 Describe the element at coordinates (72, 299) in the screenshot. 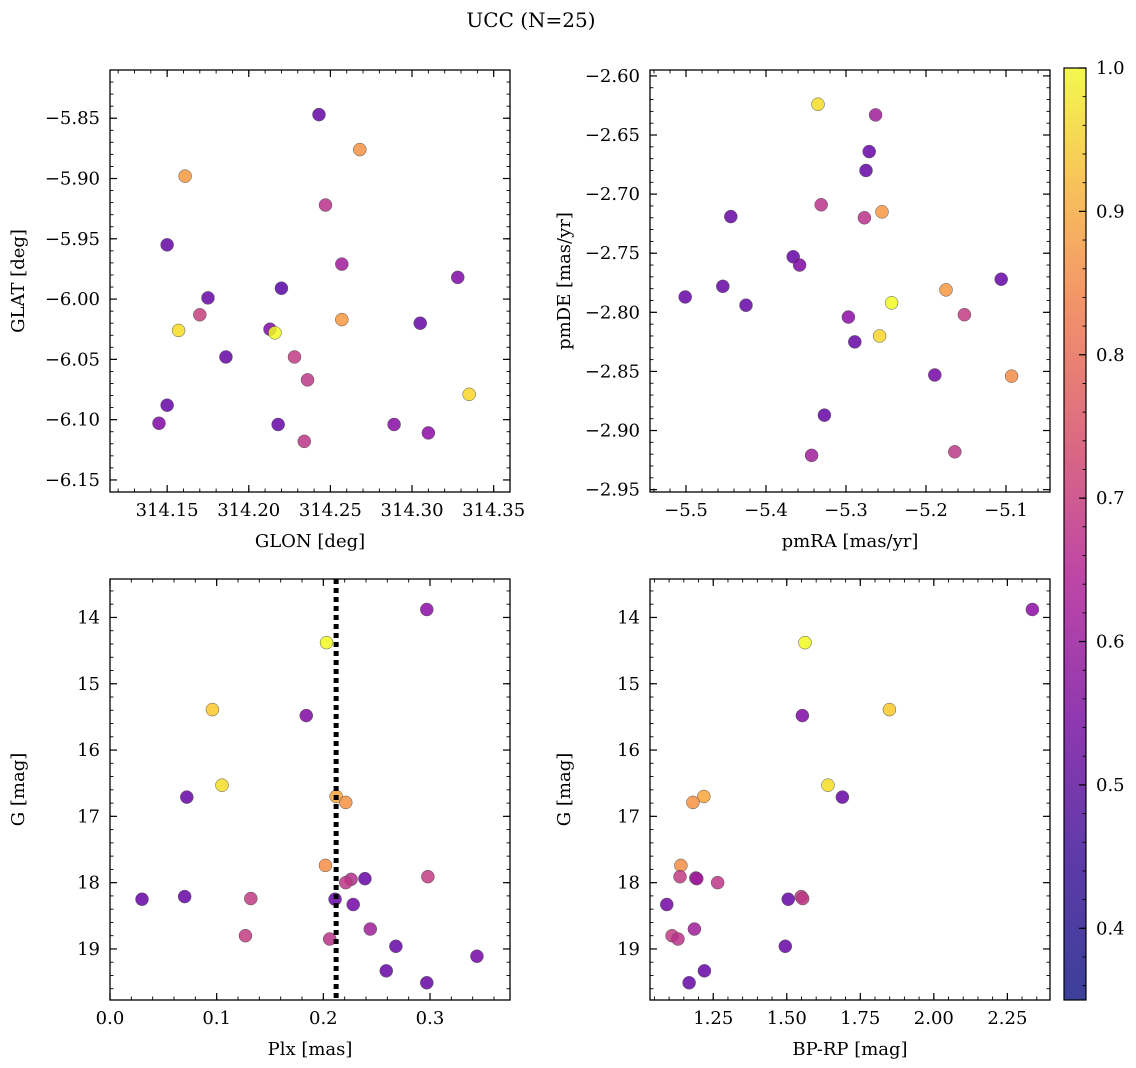

I see `y-tick-label: −6.00` at that location.